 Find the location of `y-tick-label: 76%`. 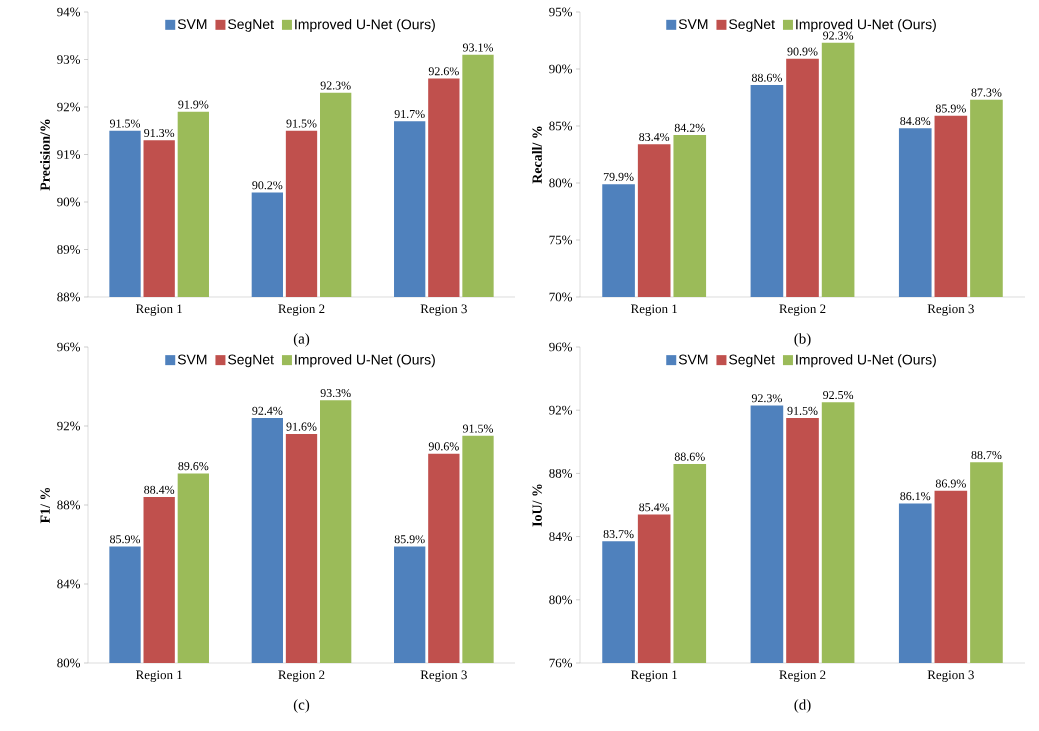

y-tick-label: 76% is located at coordinates (561, 663).